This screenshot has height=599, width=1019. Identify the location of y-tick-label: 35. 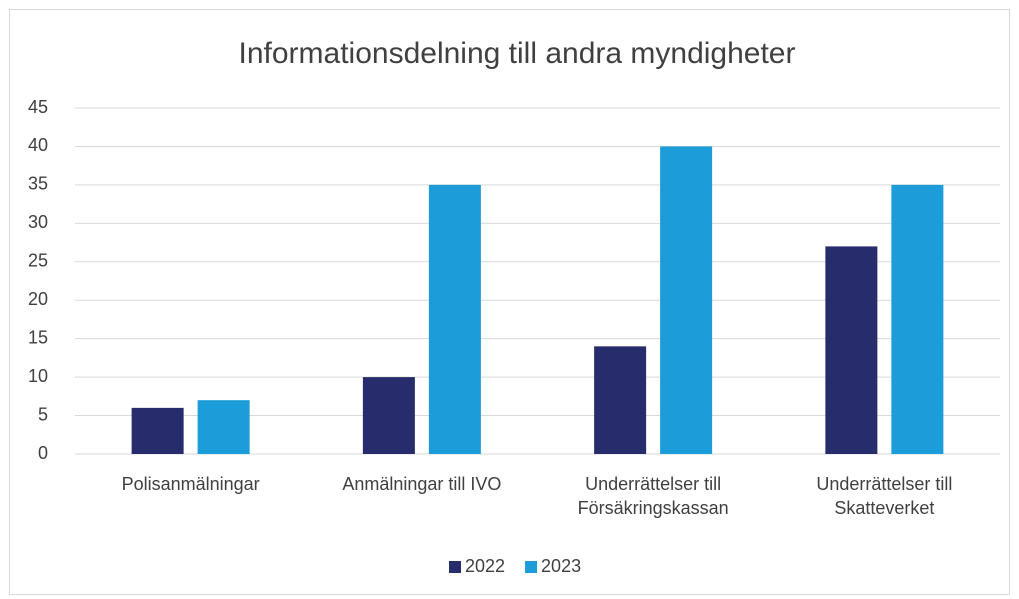
(38, 184).